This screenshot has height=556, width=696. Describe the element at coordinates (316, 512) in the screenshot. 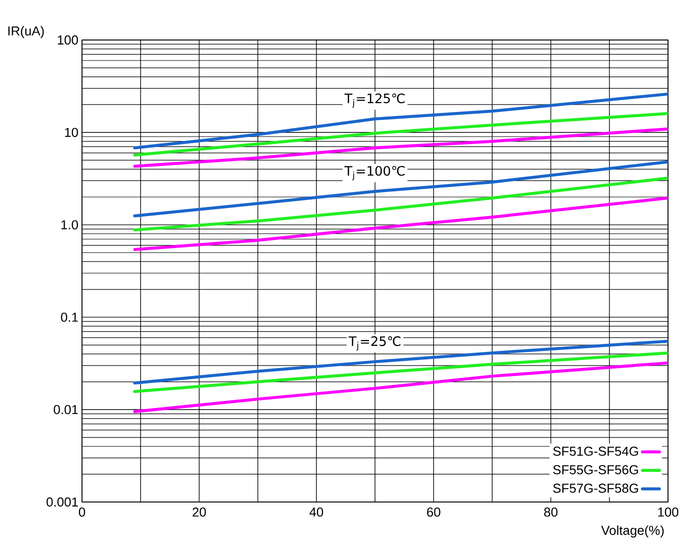

I see `x-tick-label: 40` at that location.